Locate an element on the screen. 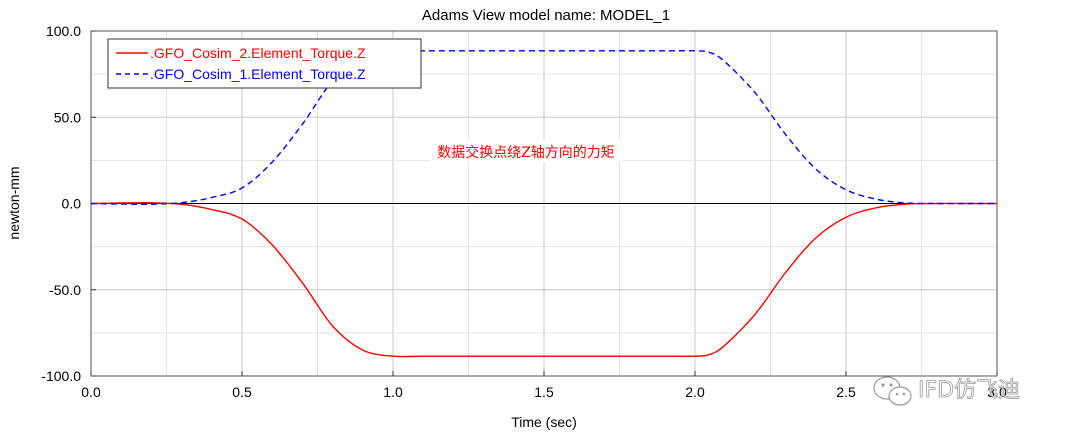  x-tick-label: 3.0 is located at coordinates (997, 392).